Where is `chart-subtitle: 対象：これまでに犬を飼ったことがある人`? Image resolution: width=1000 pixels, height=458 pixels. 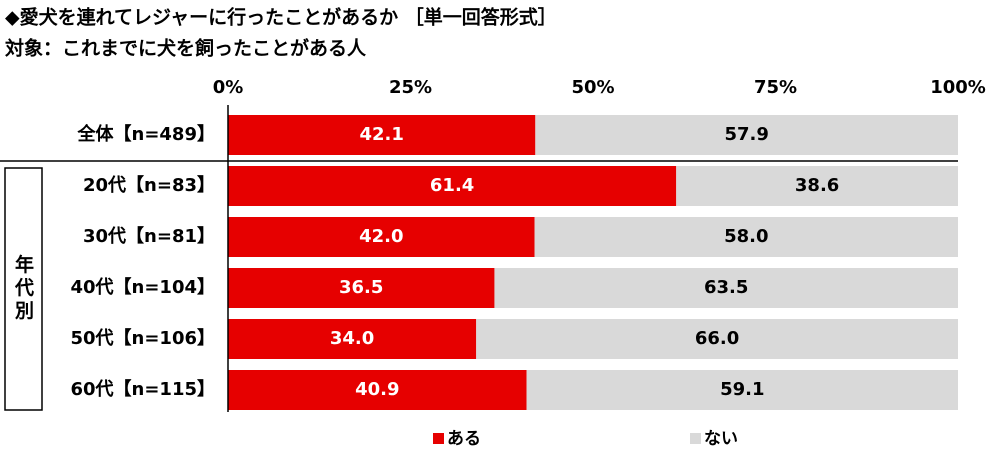 chart-subtitle: 対象：これまでに犬を飼ったことがある人 is located at coordinates (185, 48).